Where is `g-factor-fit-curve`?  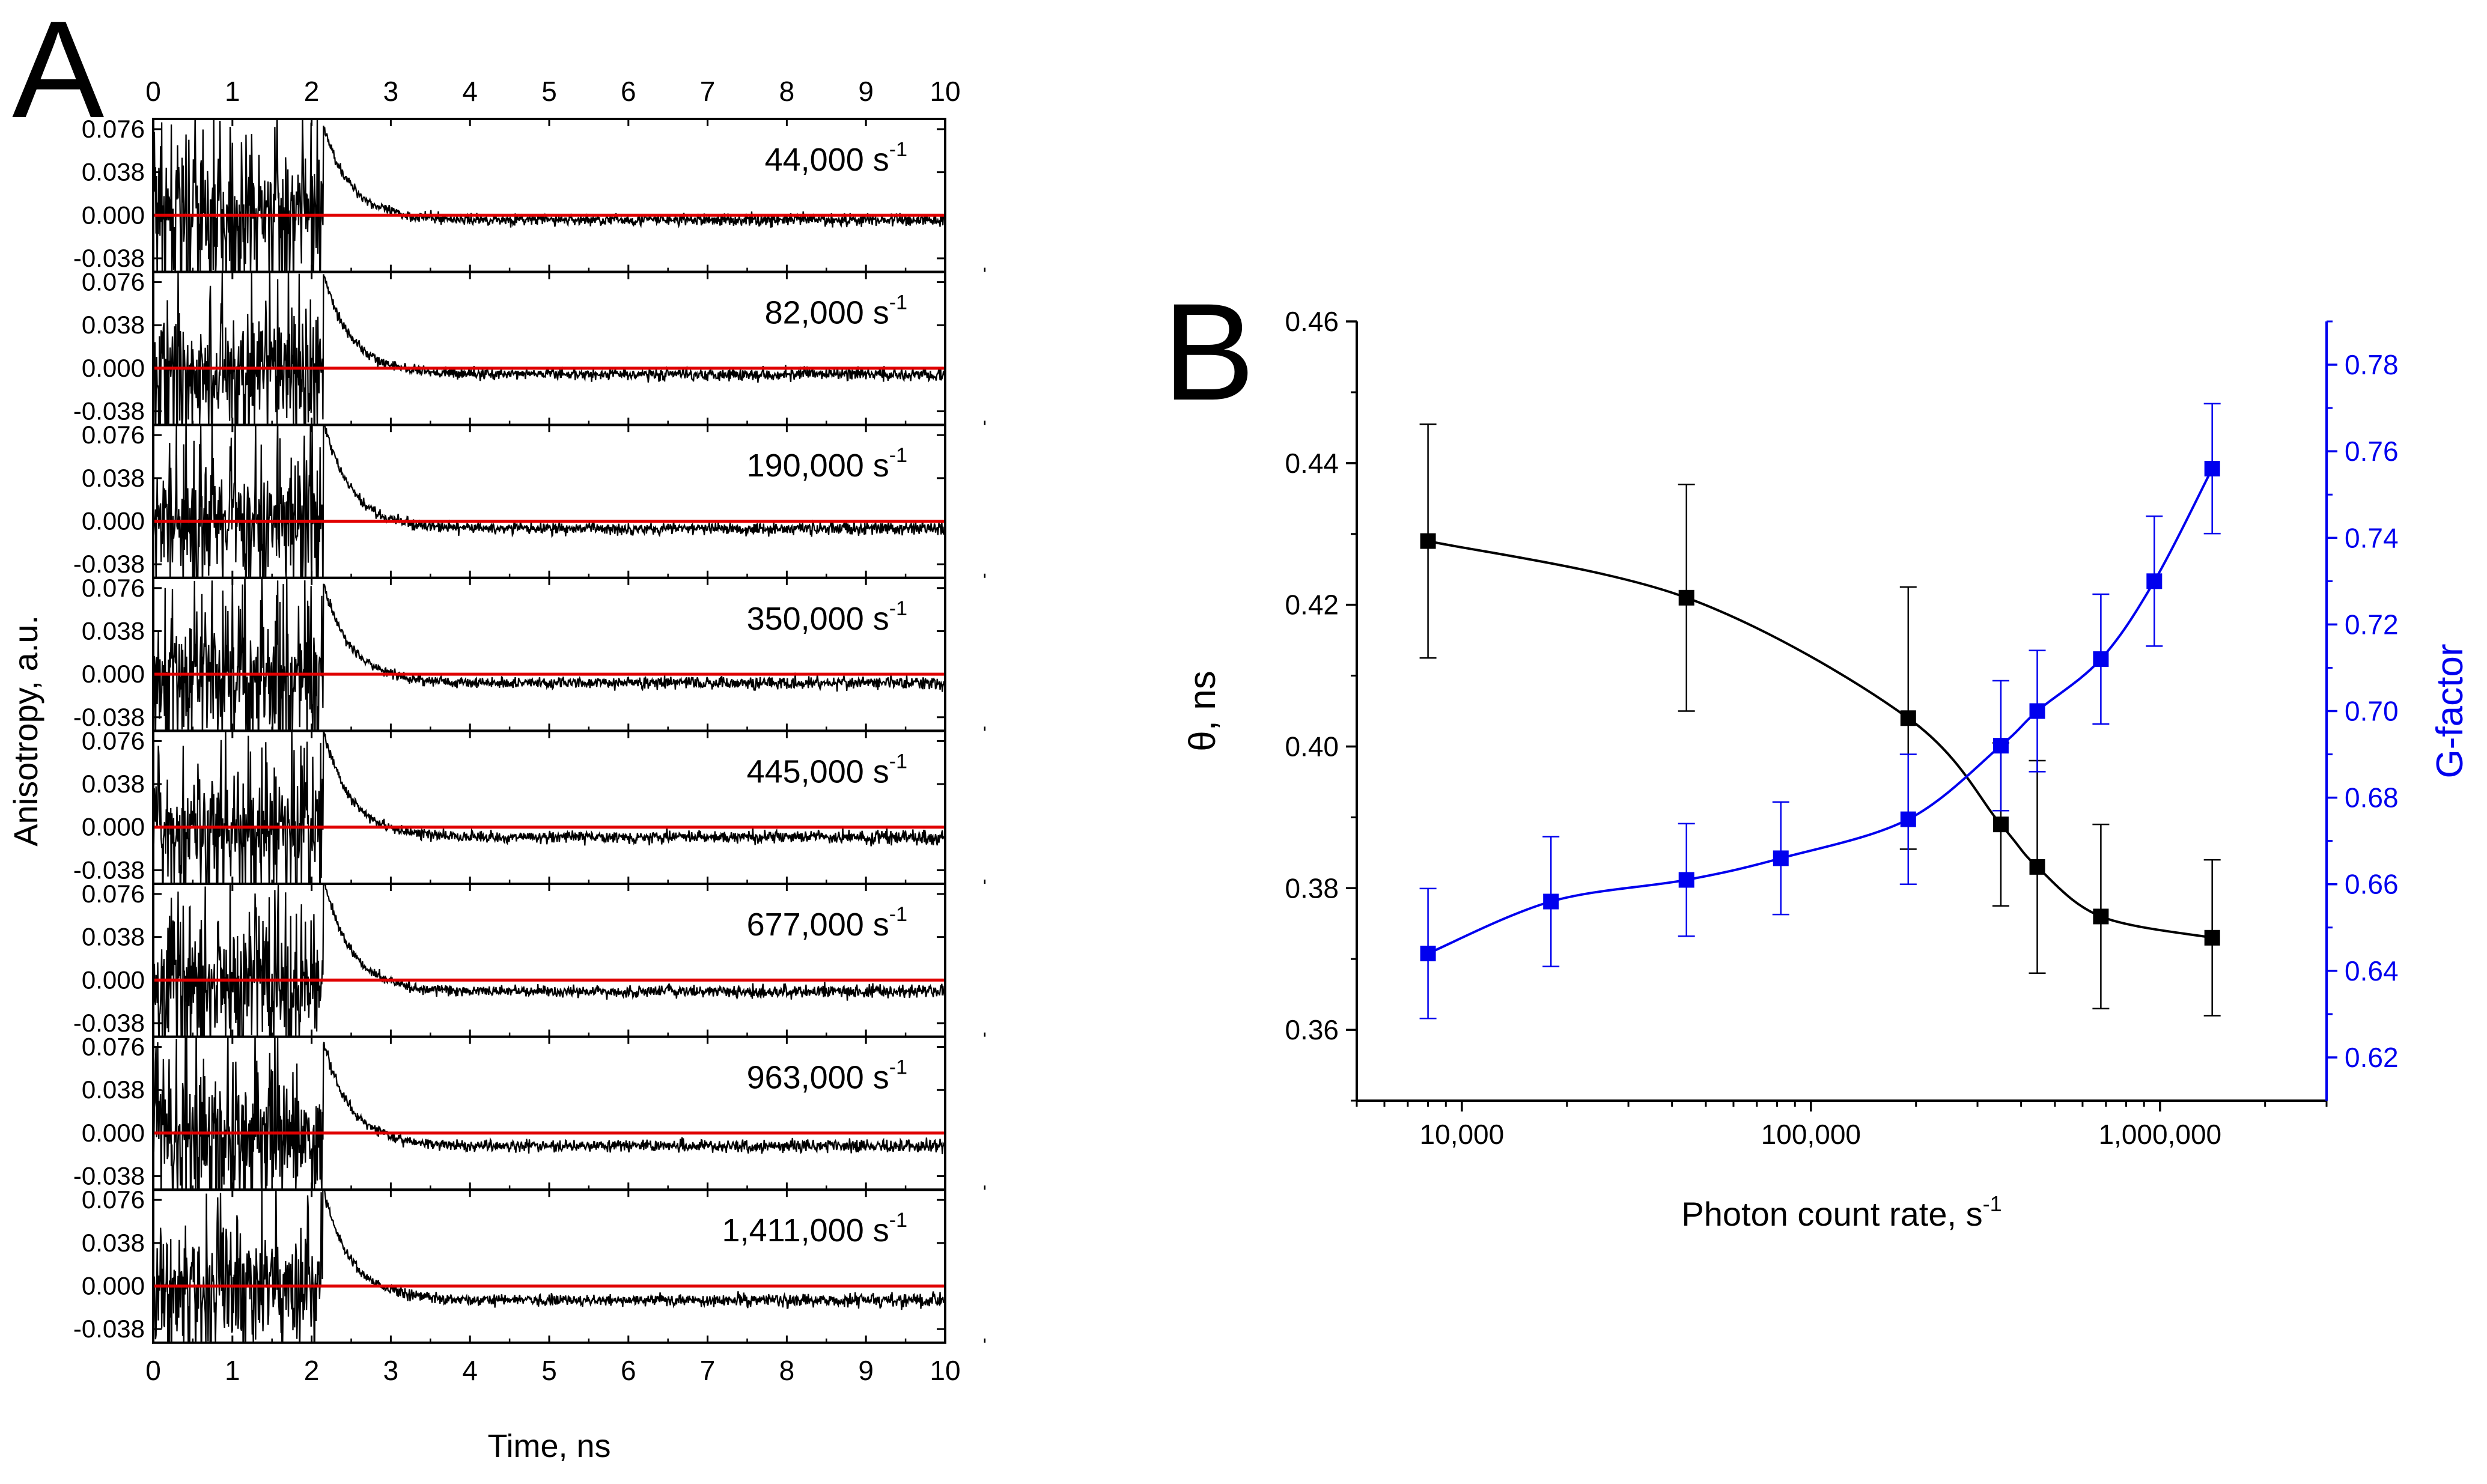
g-factor-fit-curve is located at coordinates (1820, 711).